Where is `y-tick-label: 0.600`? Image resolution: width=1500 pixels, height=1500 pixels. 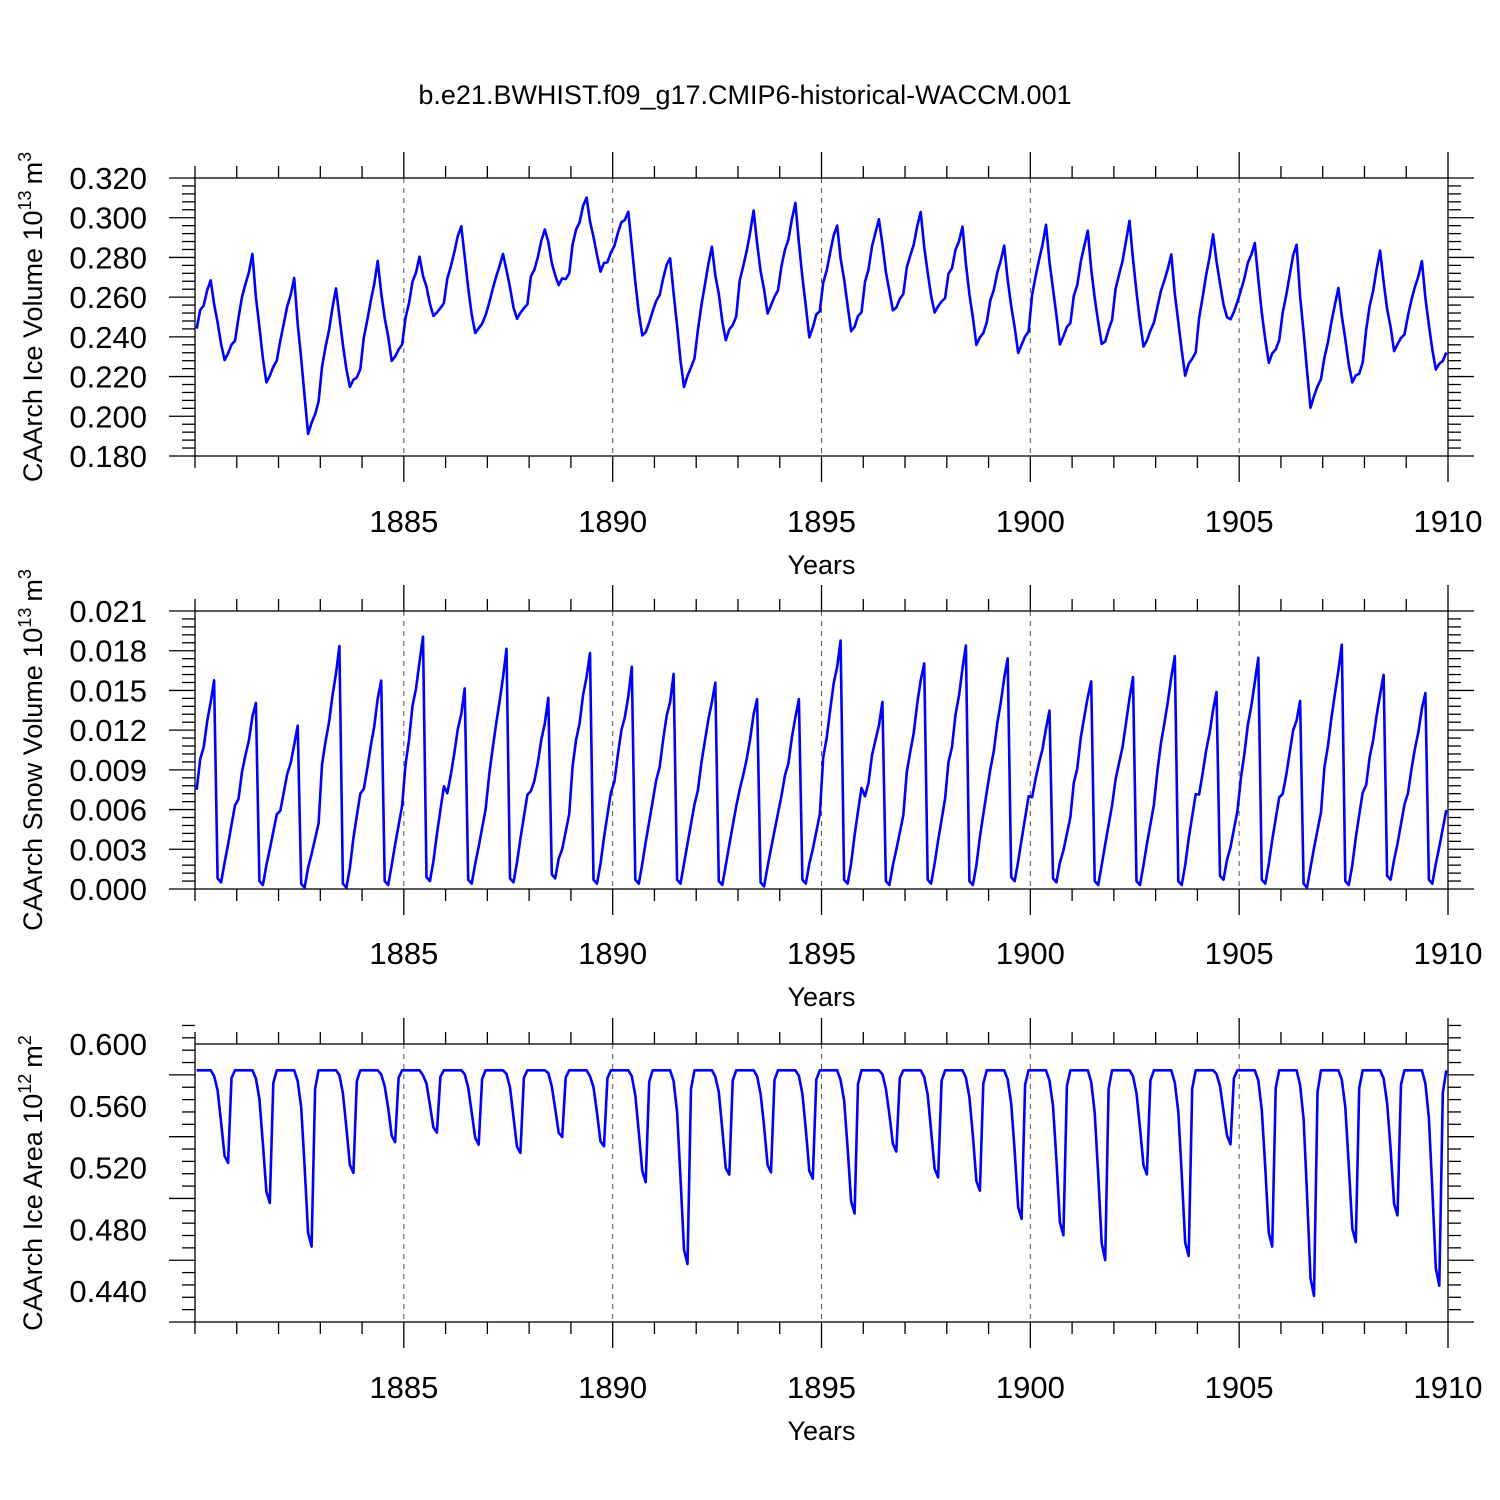
y-tick-label: 0.600 is located at coordinates (108, 1044).